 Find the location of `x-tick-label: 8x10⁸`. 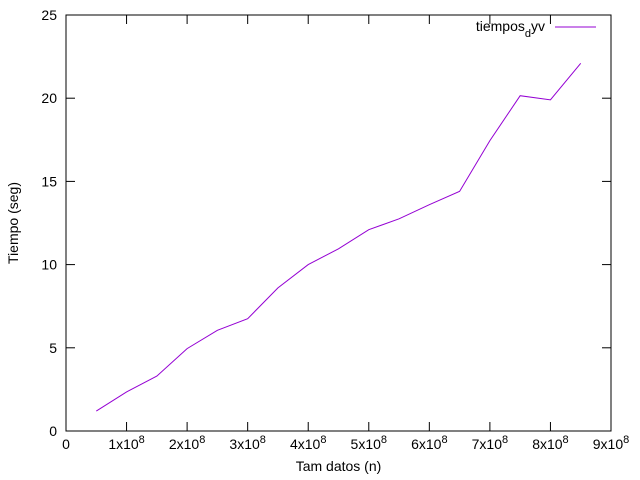

x-tick-label: 8x10⁸ is located at coordinates (550, 443).